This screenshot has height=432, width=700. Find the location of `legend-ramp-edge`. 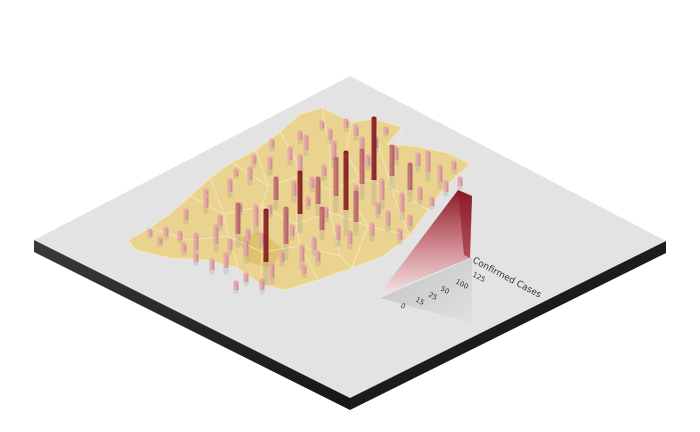

legend-ramp-edge is located at coordinates (465, 224).